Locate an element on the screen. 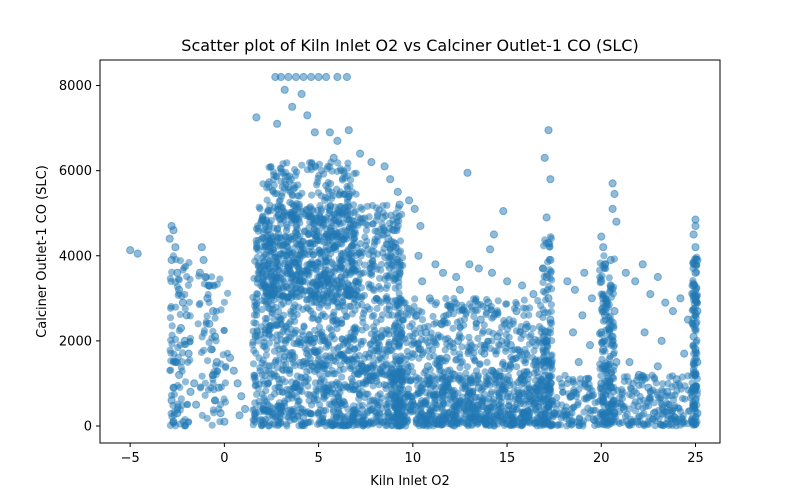 This screenshot has height=500, width=800. x-tick-label: 15 is located at coordinates (507, 458).